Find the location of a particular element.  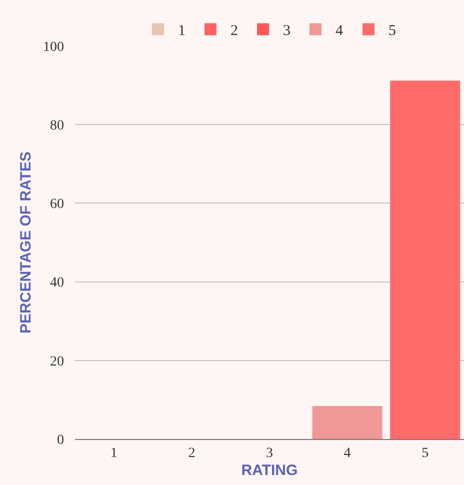

y-tick-label: 0 is located at coordinates (60, 440).